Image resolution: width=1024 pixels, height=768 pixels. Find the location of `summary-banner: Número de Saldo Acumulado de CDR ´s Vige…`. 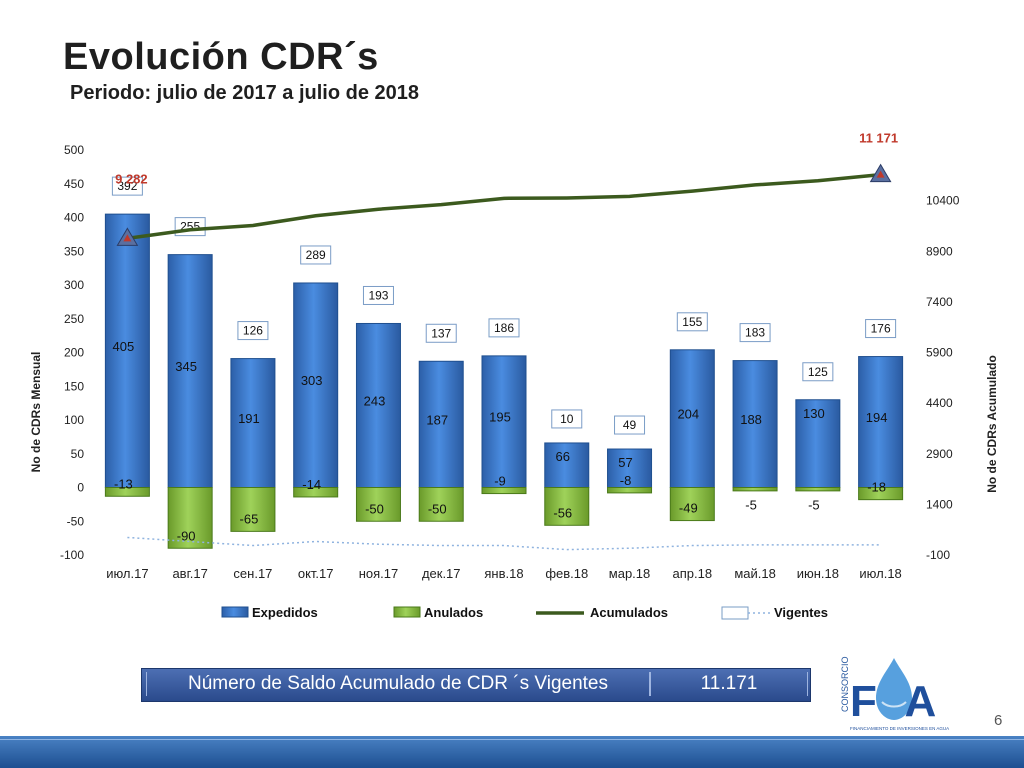

summary-banner: Número de Saldo Acumulado de CDR ´s Vige… is located at coordinates (476, 685).